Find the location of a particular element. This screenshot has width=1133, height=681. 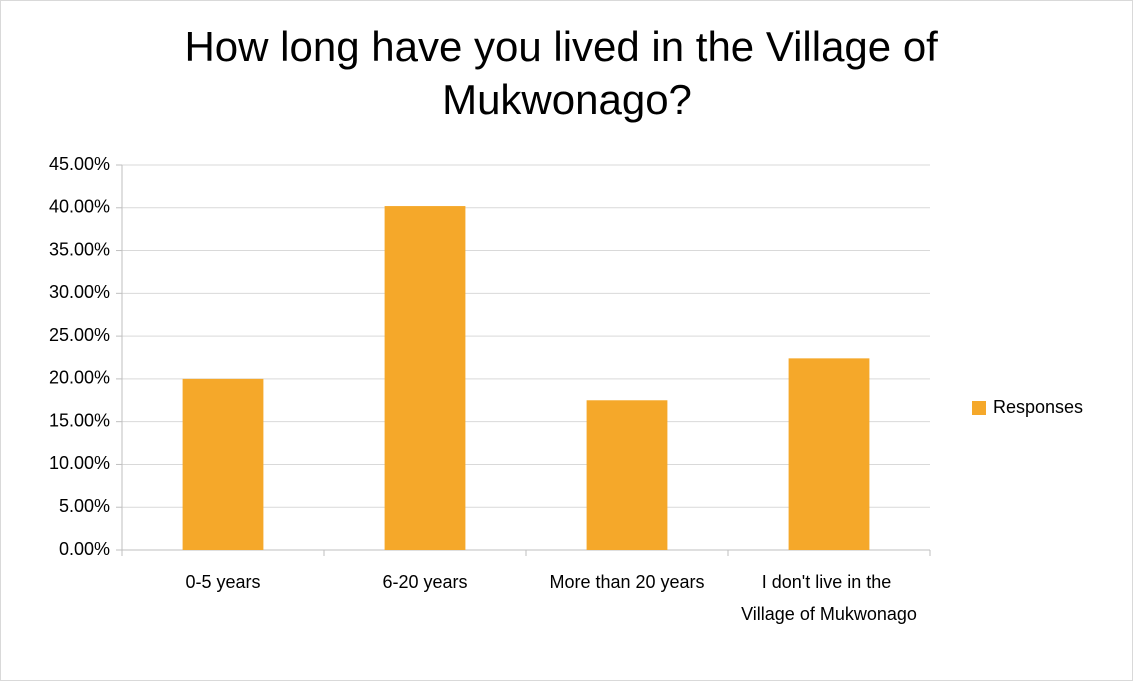

y-tick-label: 35.00% is located at coordinates (79, 249).